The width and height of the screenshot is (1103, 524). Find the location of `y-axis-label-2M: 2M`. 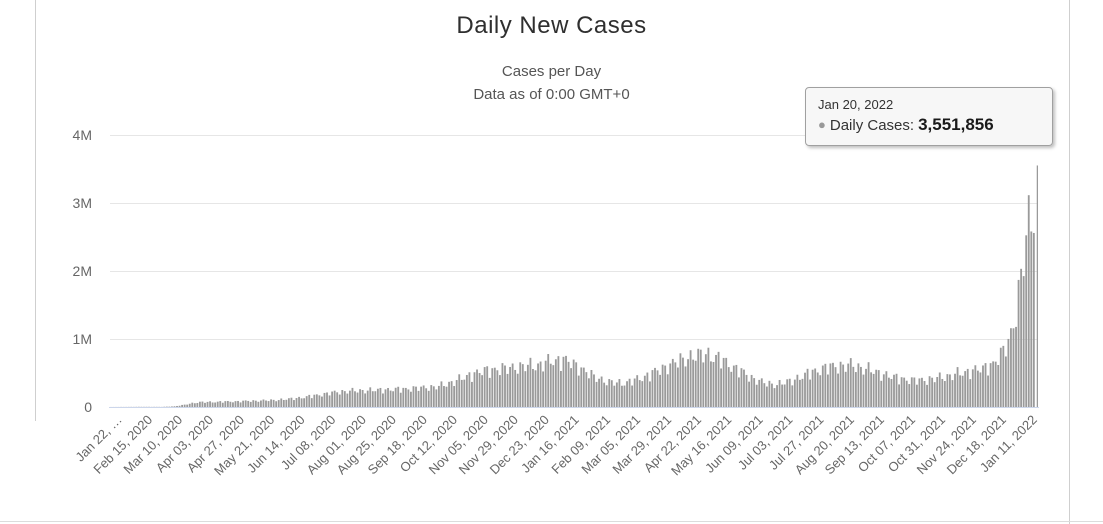

y-axis-label-2M: 2M is located at coordinates (82, 271).